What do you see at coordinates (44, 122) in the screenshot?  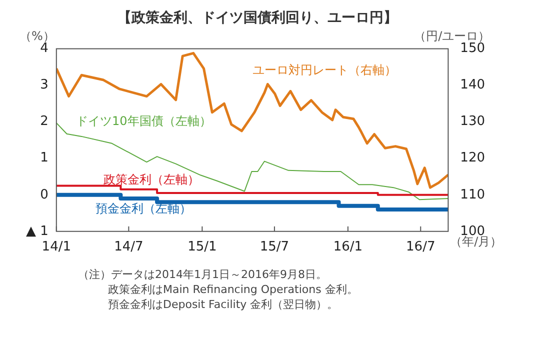 I see `y-tick-label: 2` at bounding box center [44, 122].